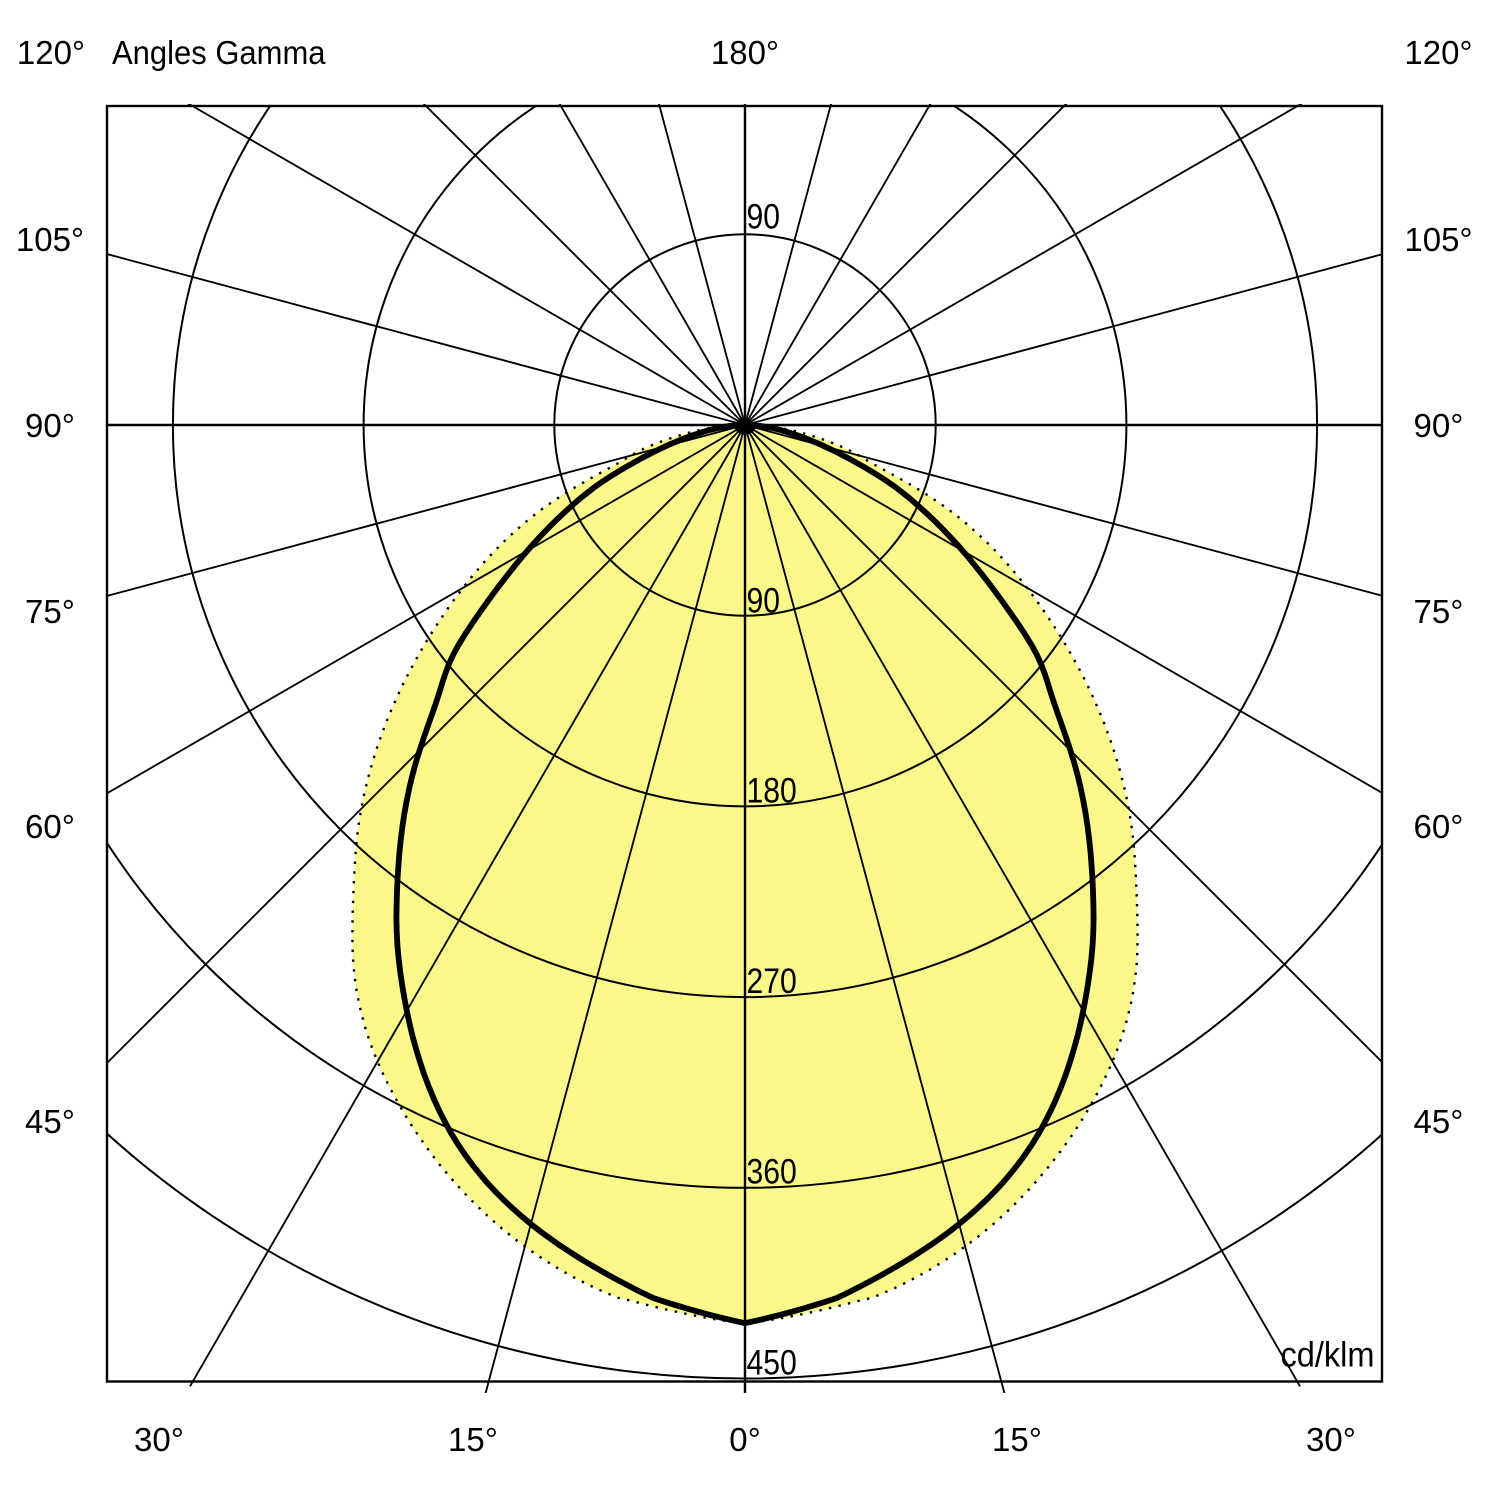 The width and height of the screenshot is (1490, 1495). Describe the element at coordinates (772, 981) in the screenshot. I see `svg-text: 270` at that location.